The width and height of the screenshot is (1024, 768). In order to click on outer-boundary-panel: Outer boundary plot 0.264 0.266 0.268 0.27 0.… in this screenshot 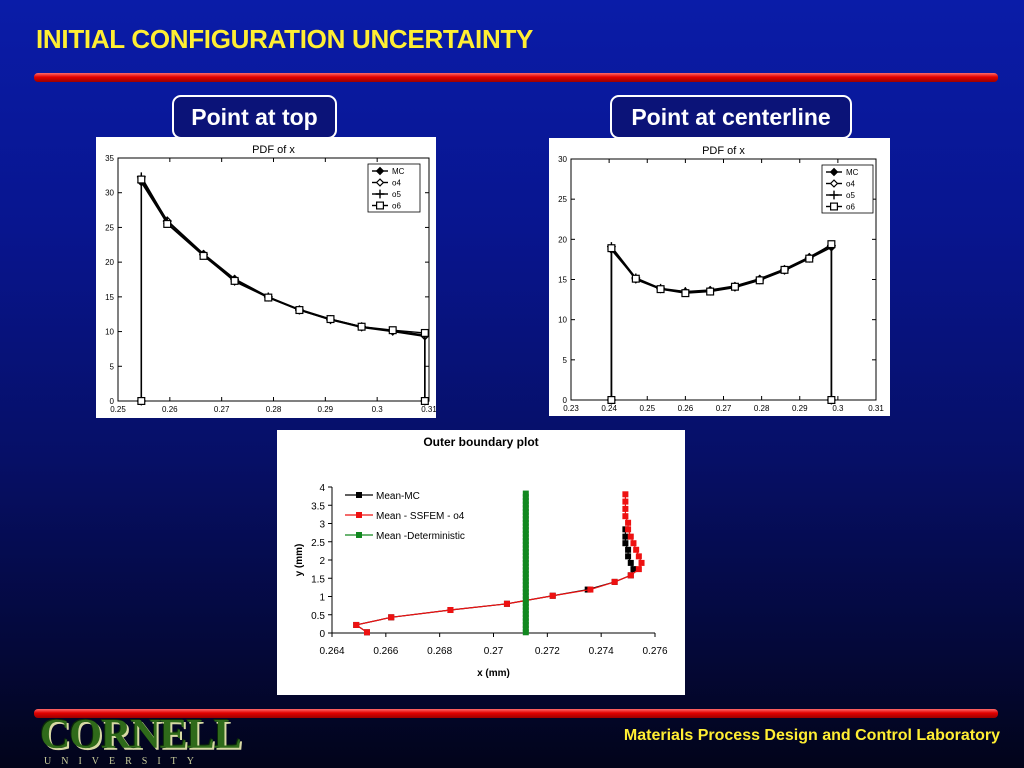, I will do `click(481, 562)`.